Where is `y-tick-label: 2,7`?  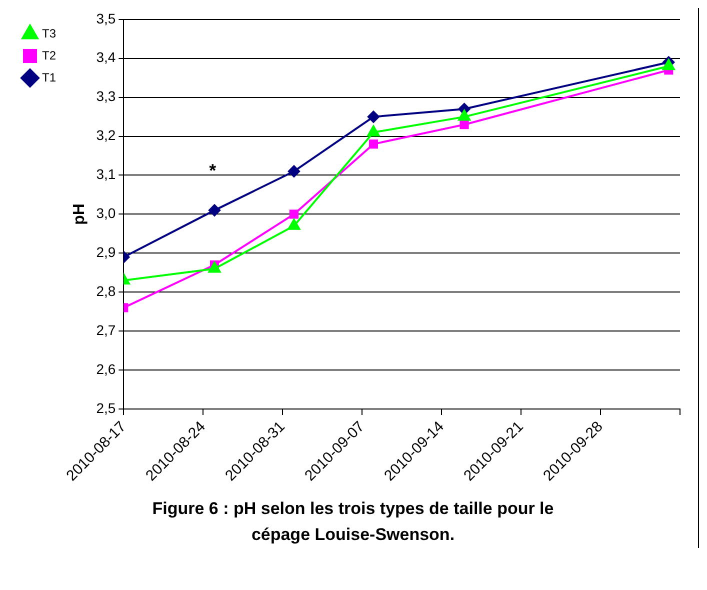 y-tick-label: 2,7 is located at coordinates (106, 330).